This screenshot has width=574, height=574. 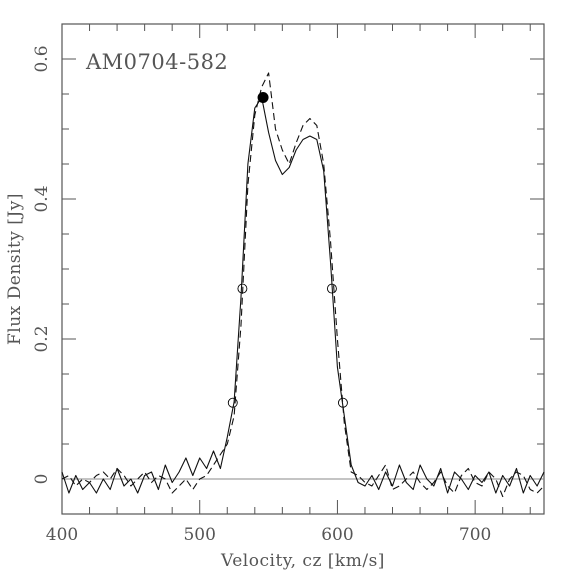 I want to click on x-axis-label: Velocity, cz [km/s], so click(x=302, y=561).